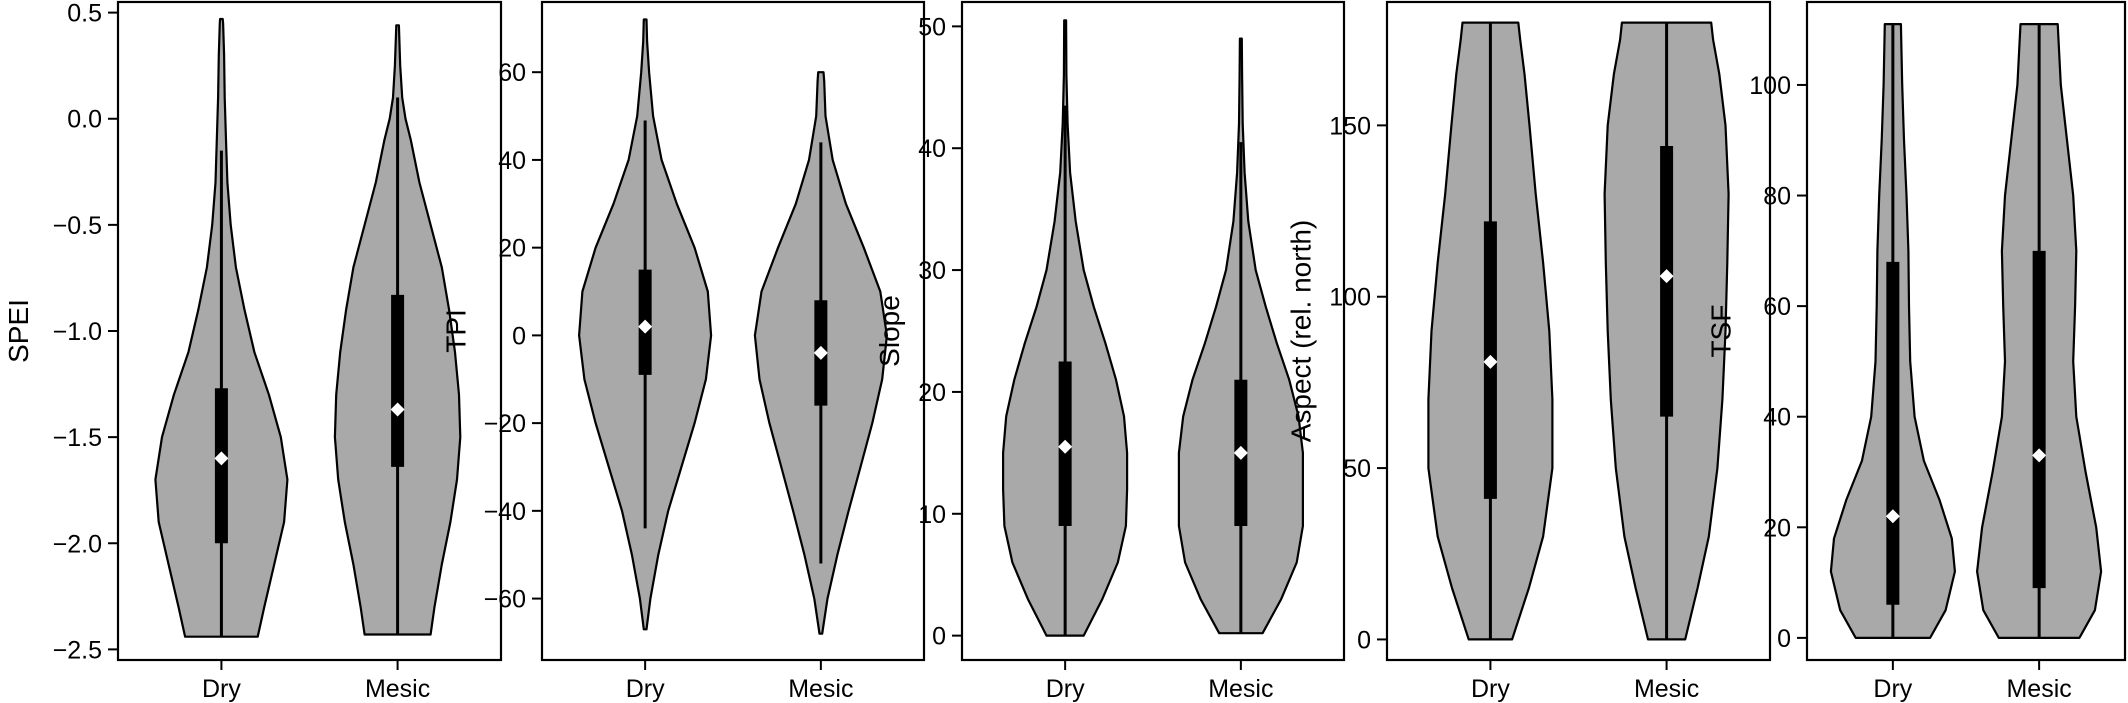  Describe the element at coordinates (505, 424) in the screenshot. I see `y-tick-label: −20` at that location.